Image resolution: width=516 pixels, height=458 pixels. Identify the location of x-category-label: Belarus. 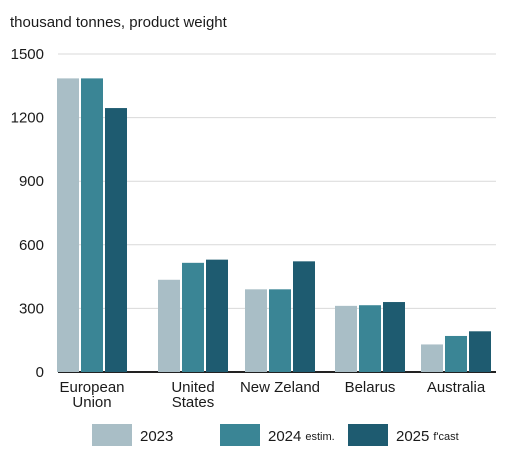
(370, 387).